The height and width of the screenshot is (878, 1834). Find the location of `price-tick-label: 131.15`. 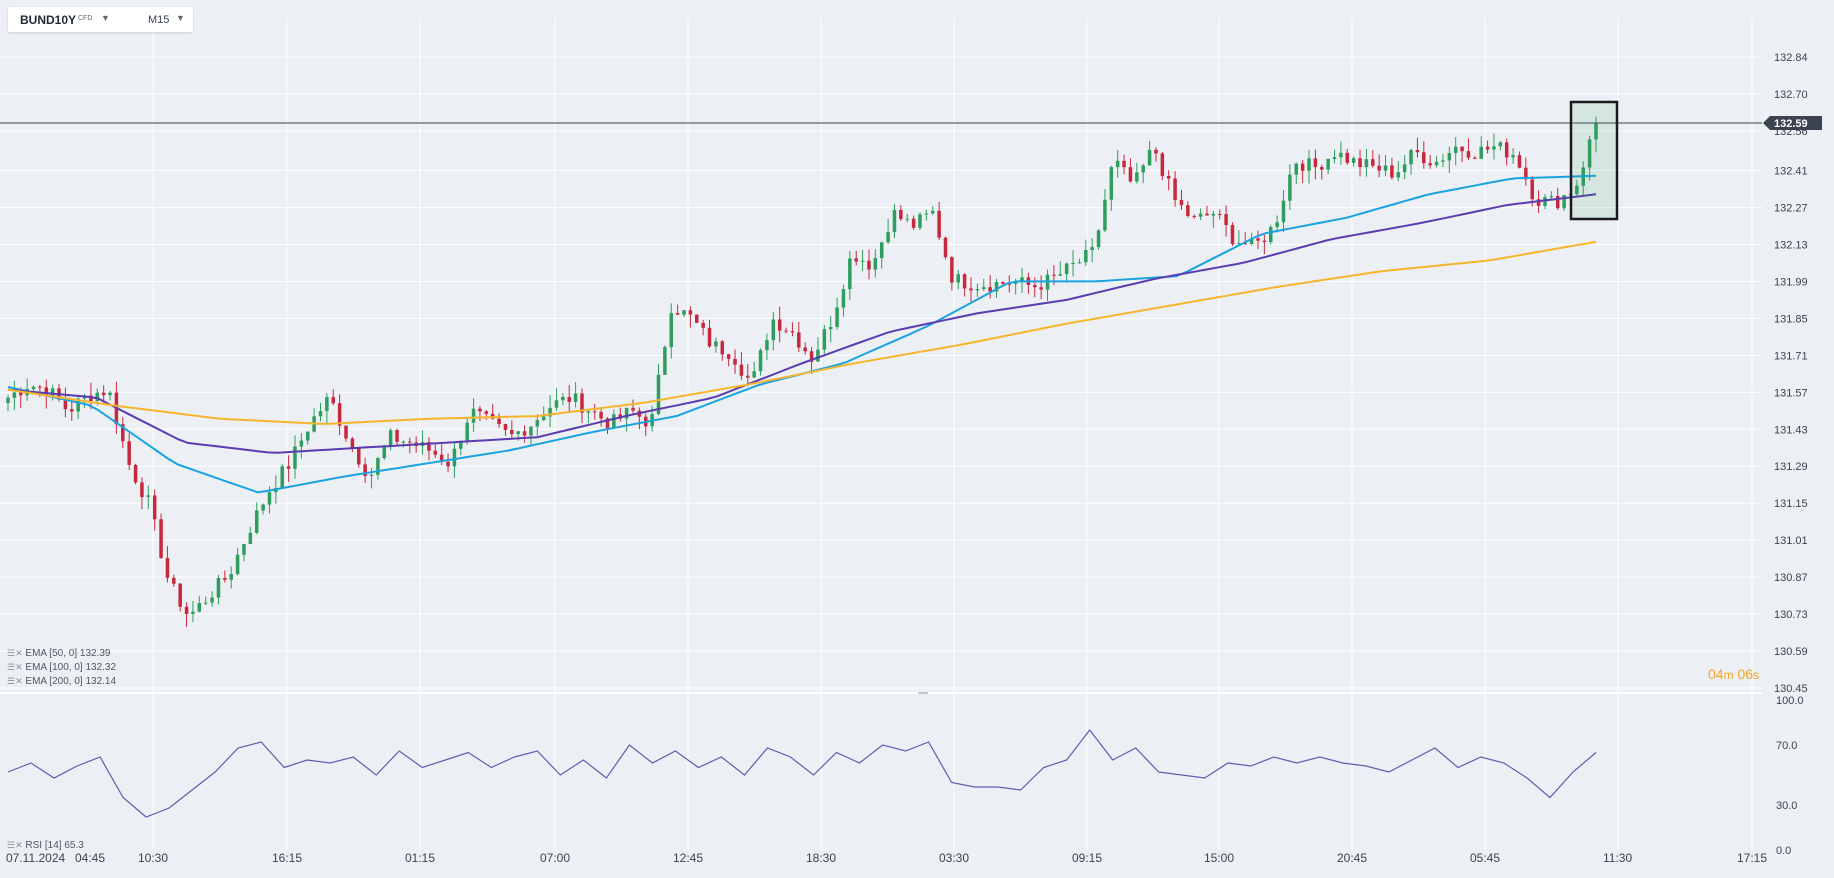

price-tick-label: 131.15 is located at coordinates (1791, 504).